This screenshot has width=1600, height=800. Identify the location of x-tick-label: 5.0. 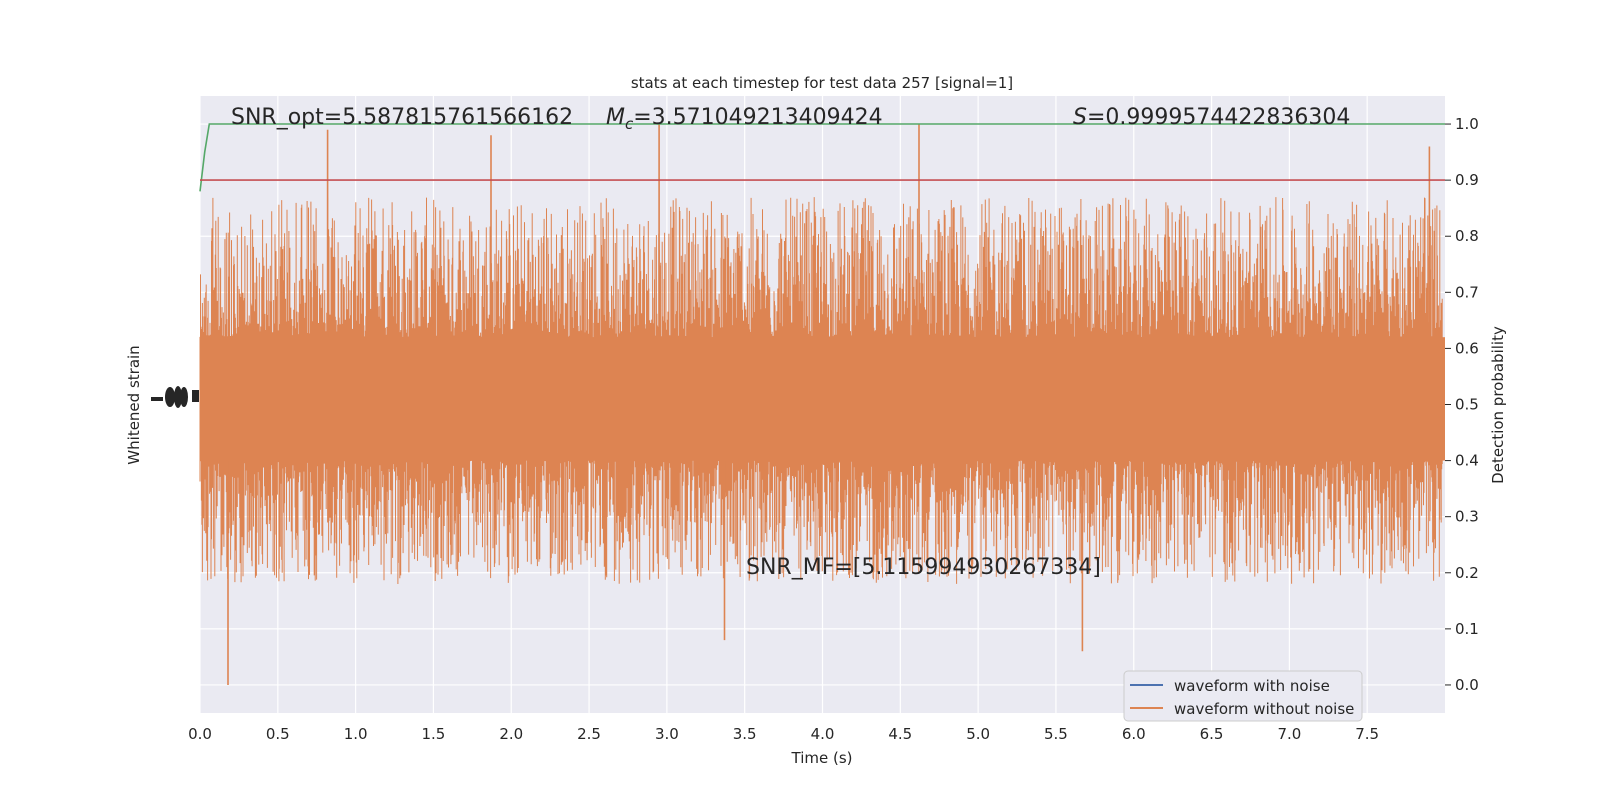
(978, 734).